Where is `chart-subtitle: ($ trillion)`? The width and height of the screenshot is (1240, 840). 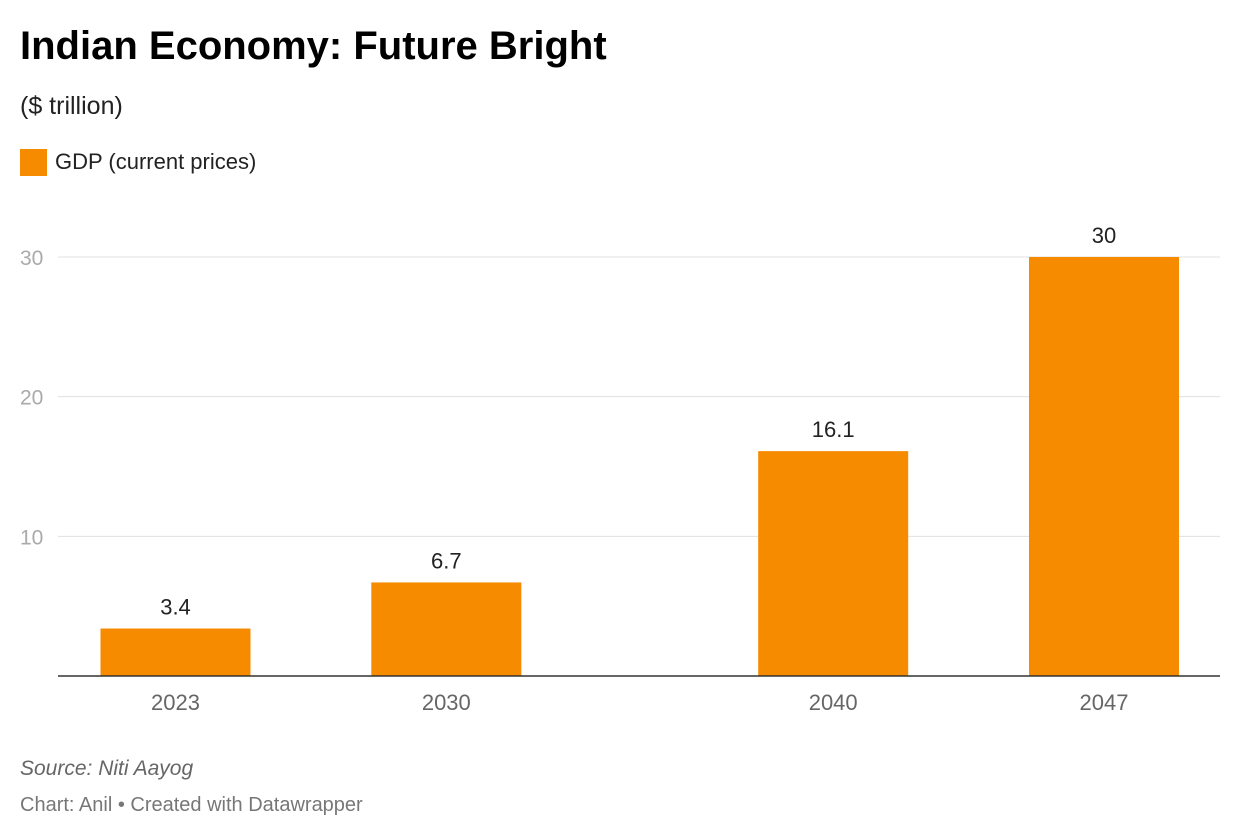
chart-subtitle: ($ trillion) is located at coordinates (71, 106).